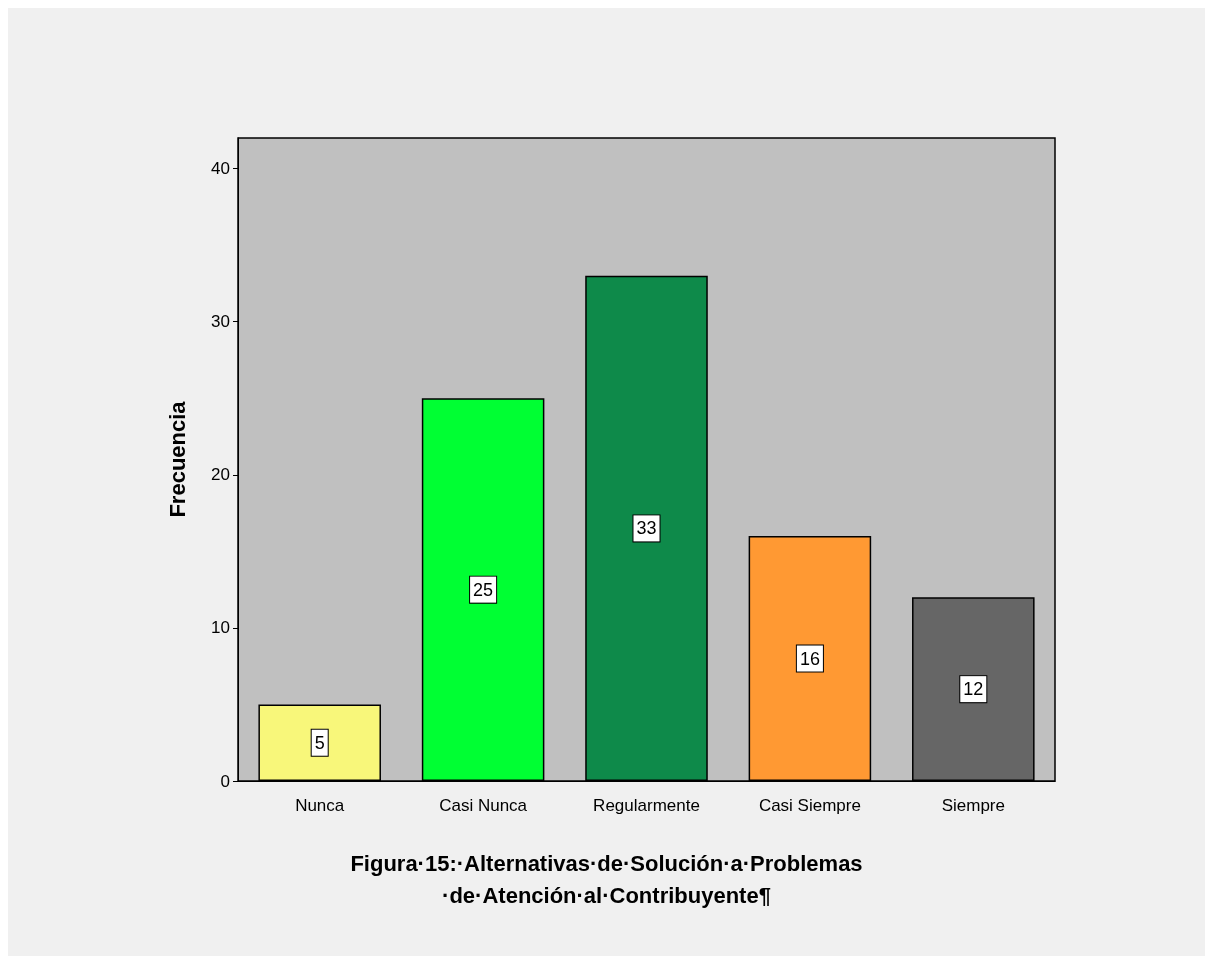  I want to click on x-tick-label: Regularmente, so click(646, 805).